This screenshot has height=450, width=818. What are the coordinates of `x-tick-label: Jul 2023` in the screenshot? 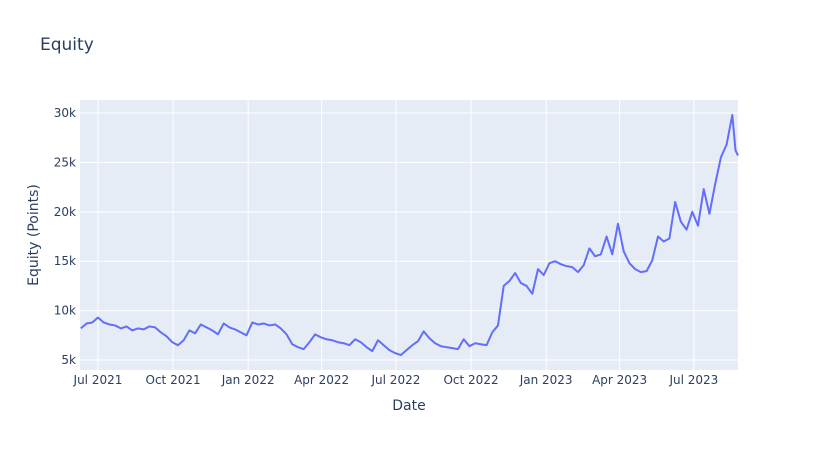 It's located at (693, 380).